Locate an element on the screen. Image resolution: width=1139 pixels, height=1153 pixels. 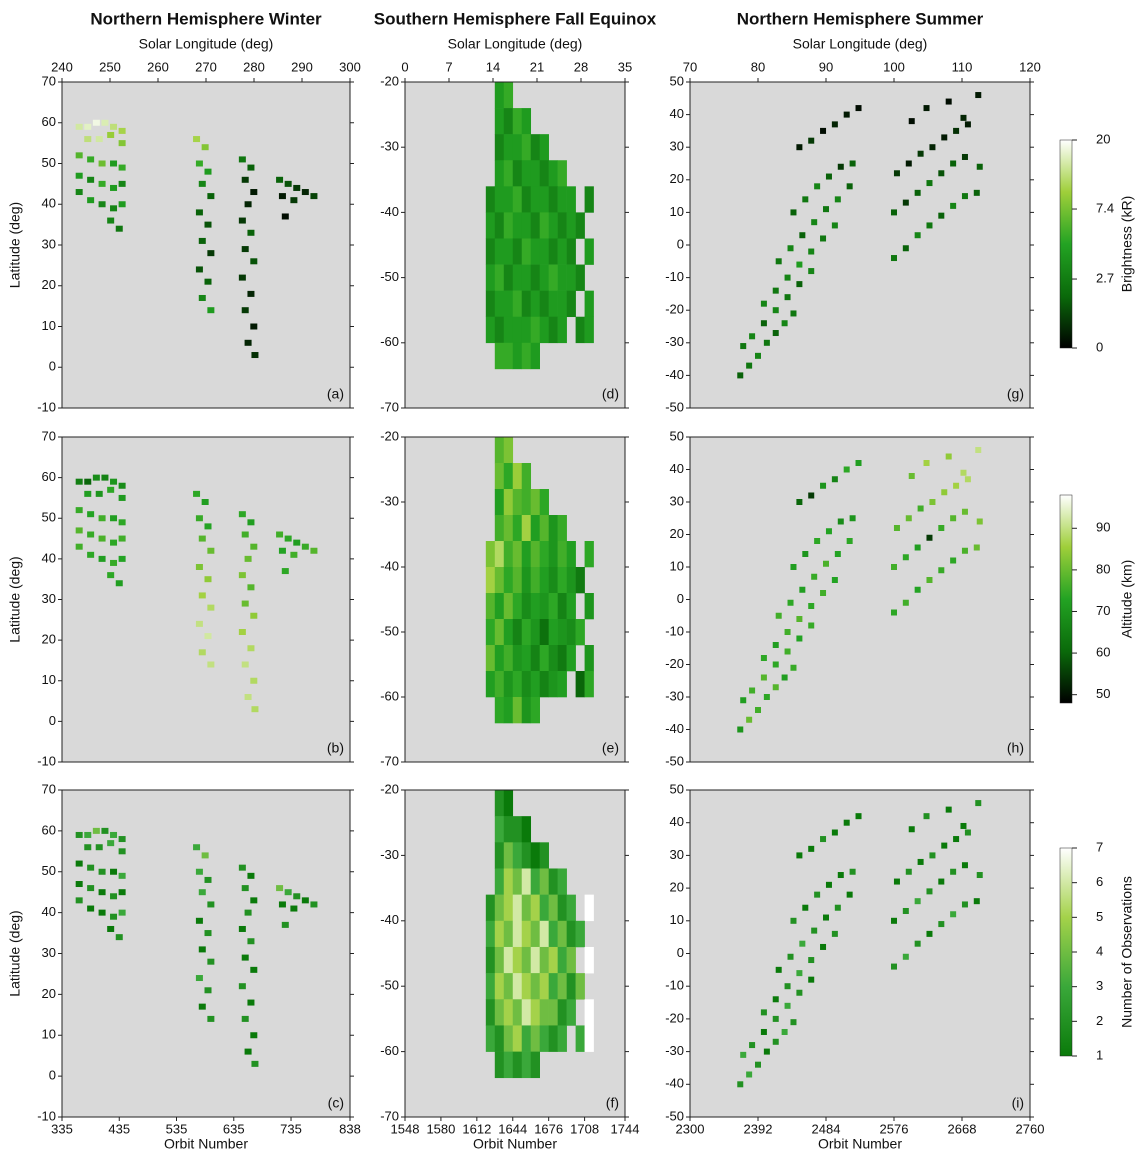
x-tick-label: 2760 is located at coordinates (1030, 1128).